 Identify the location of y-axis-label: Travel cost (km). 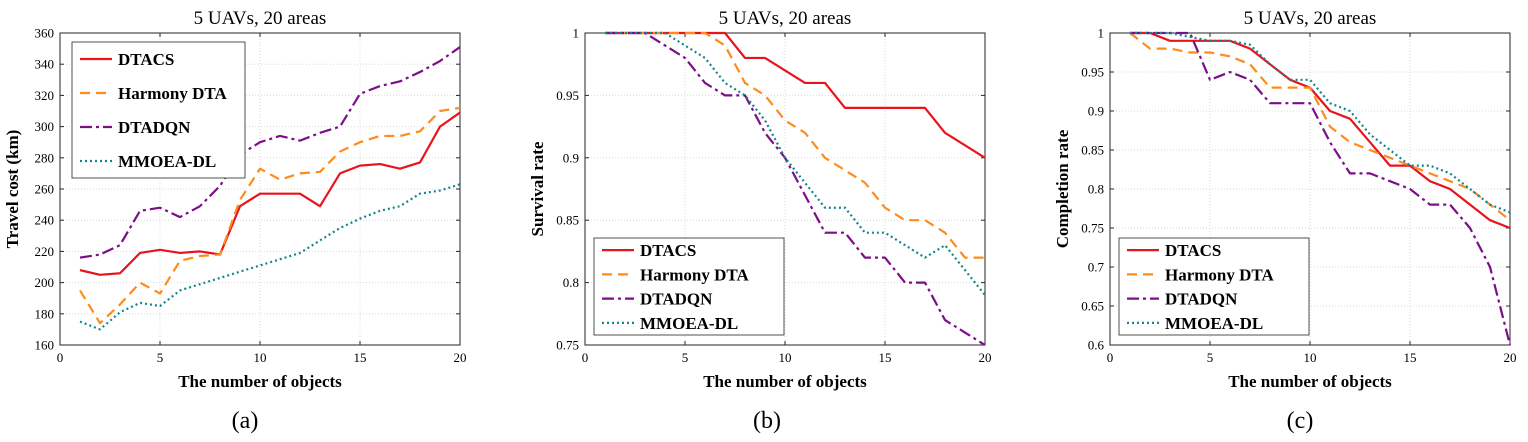
(12, 189).